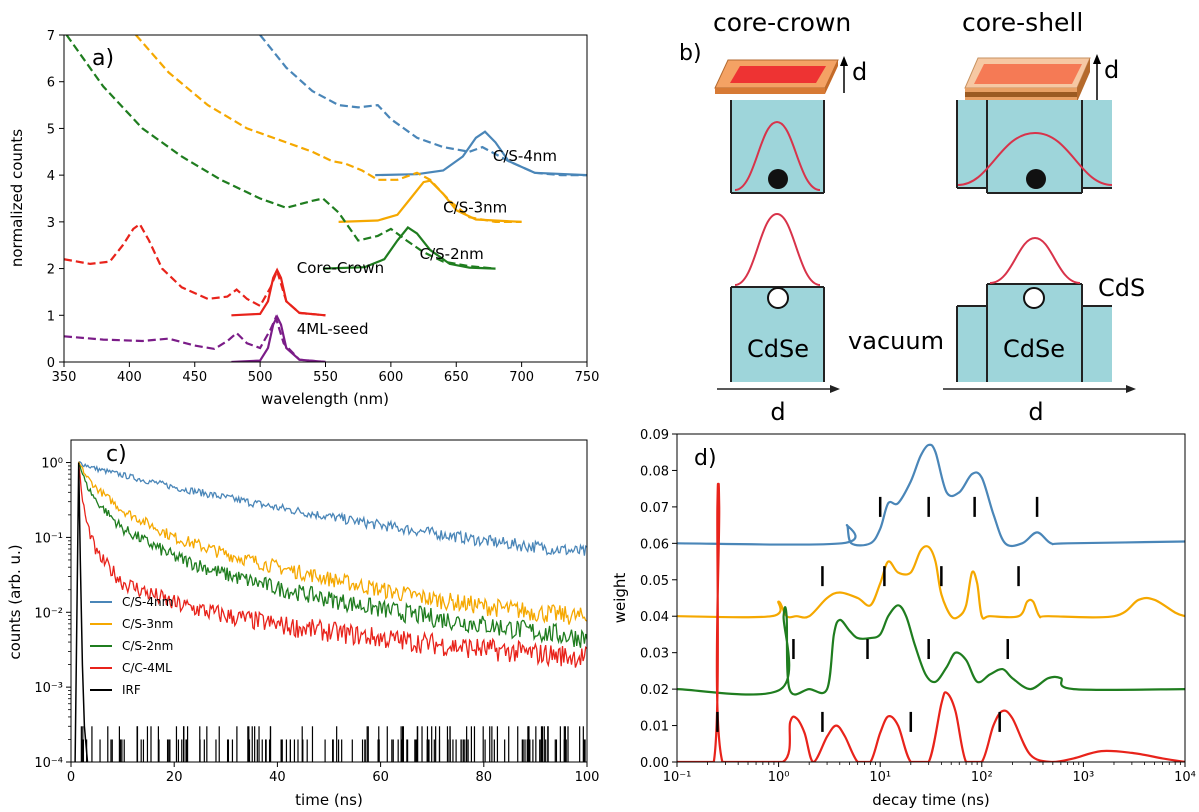  What do you see at coordinates (475, 208) in the screenshot?
I see `curve-label-c-s-3nm: C/S-3nm` at bounding box center [475, 208].